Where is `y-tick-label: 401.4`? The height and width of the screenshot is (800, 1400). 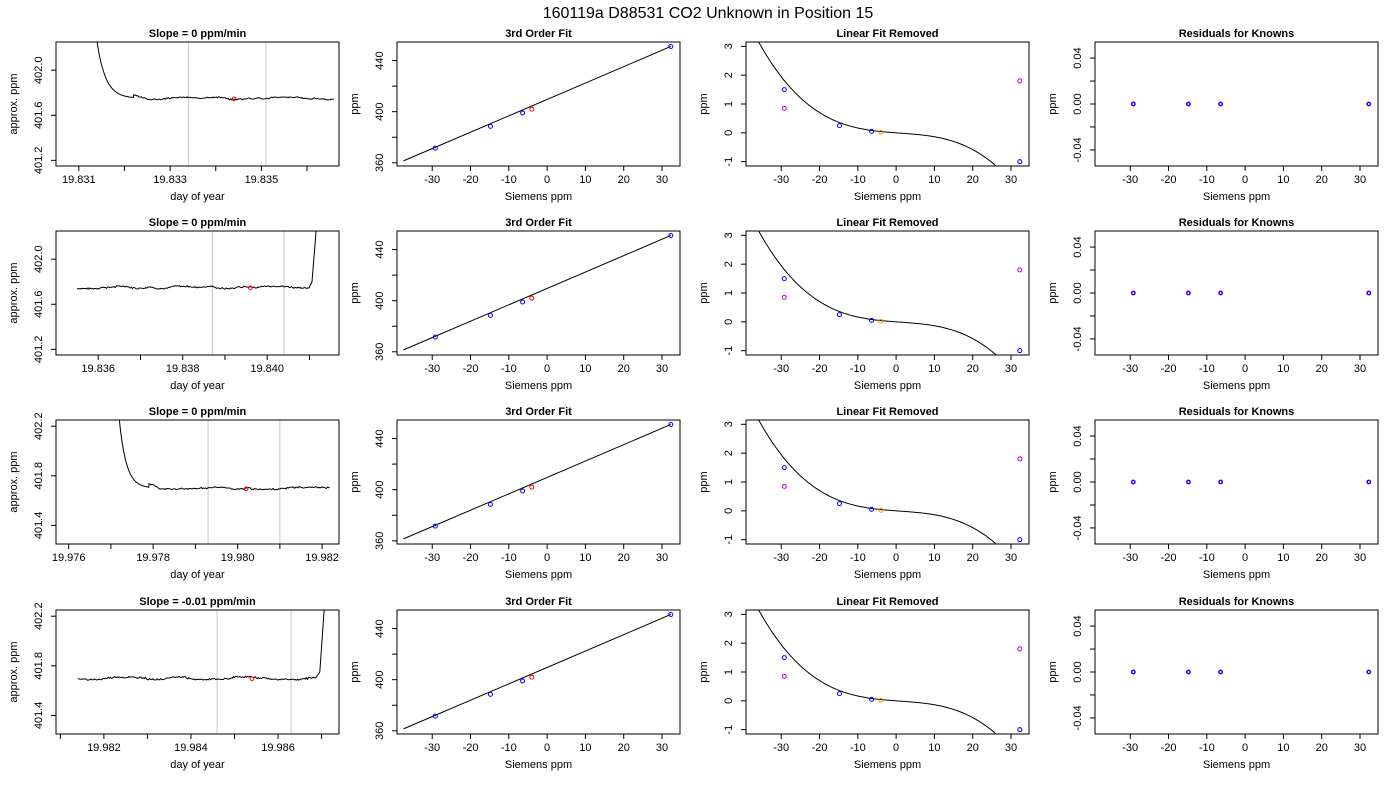
y-tick-label: 401.4 is located at coordinates (39, 526).